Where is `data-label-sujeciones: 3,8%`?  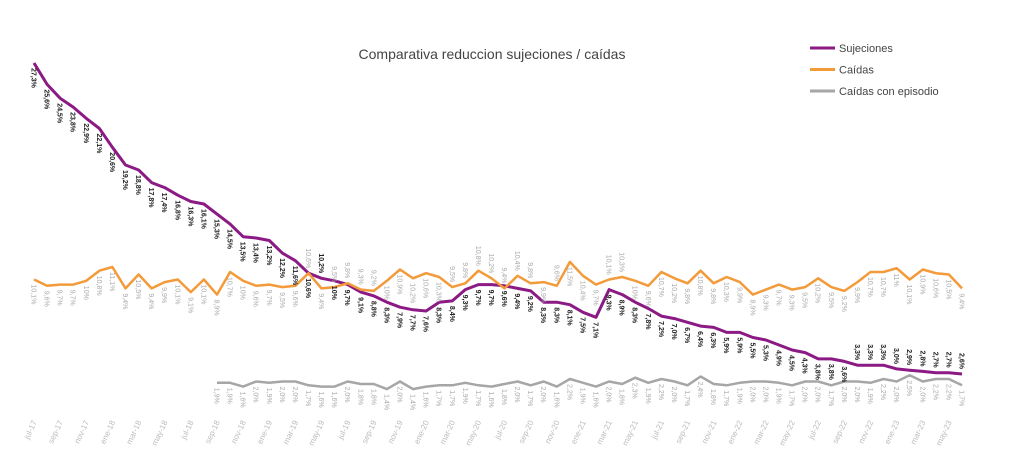
data-label-sujeciones: 3,8% is located at coordinates (830, 372).